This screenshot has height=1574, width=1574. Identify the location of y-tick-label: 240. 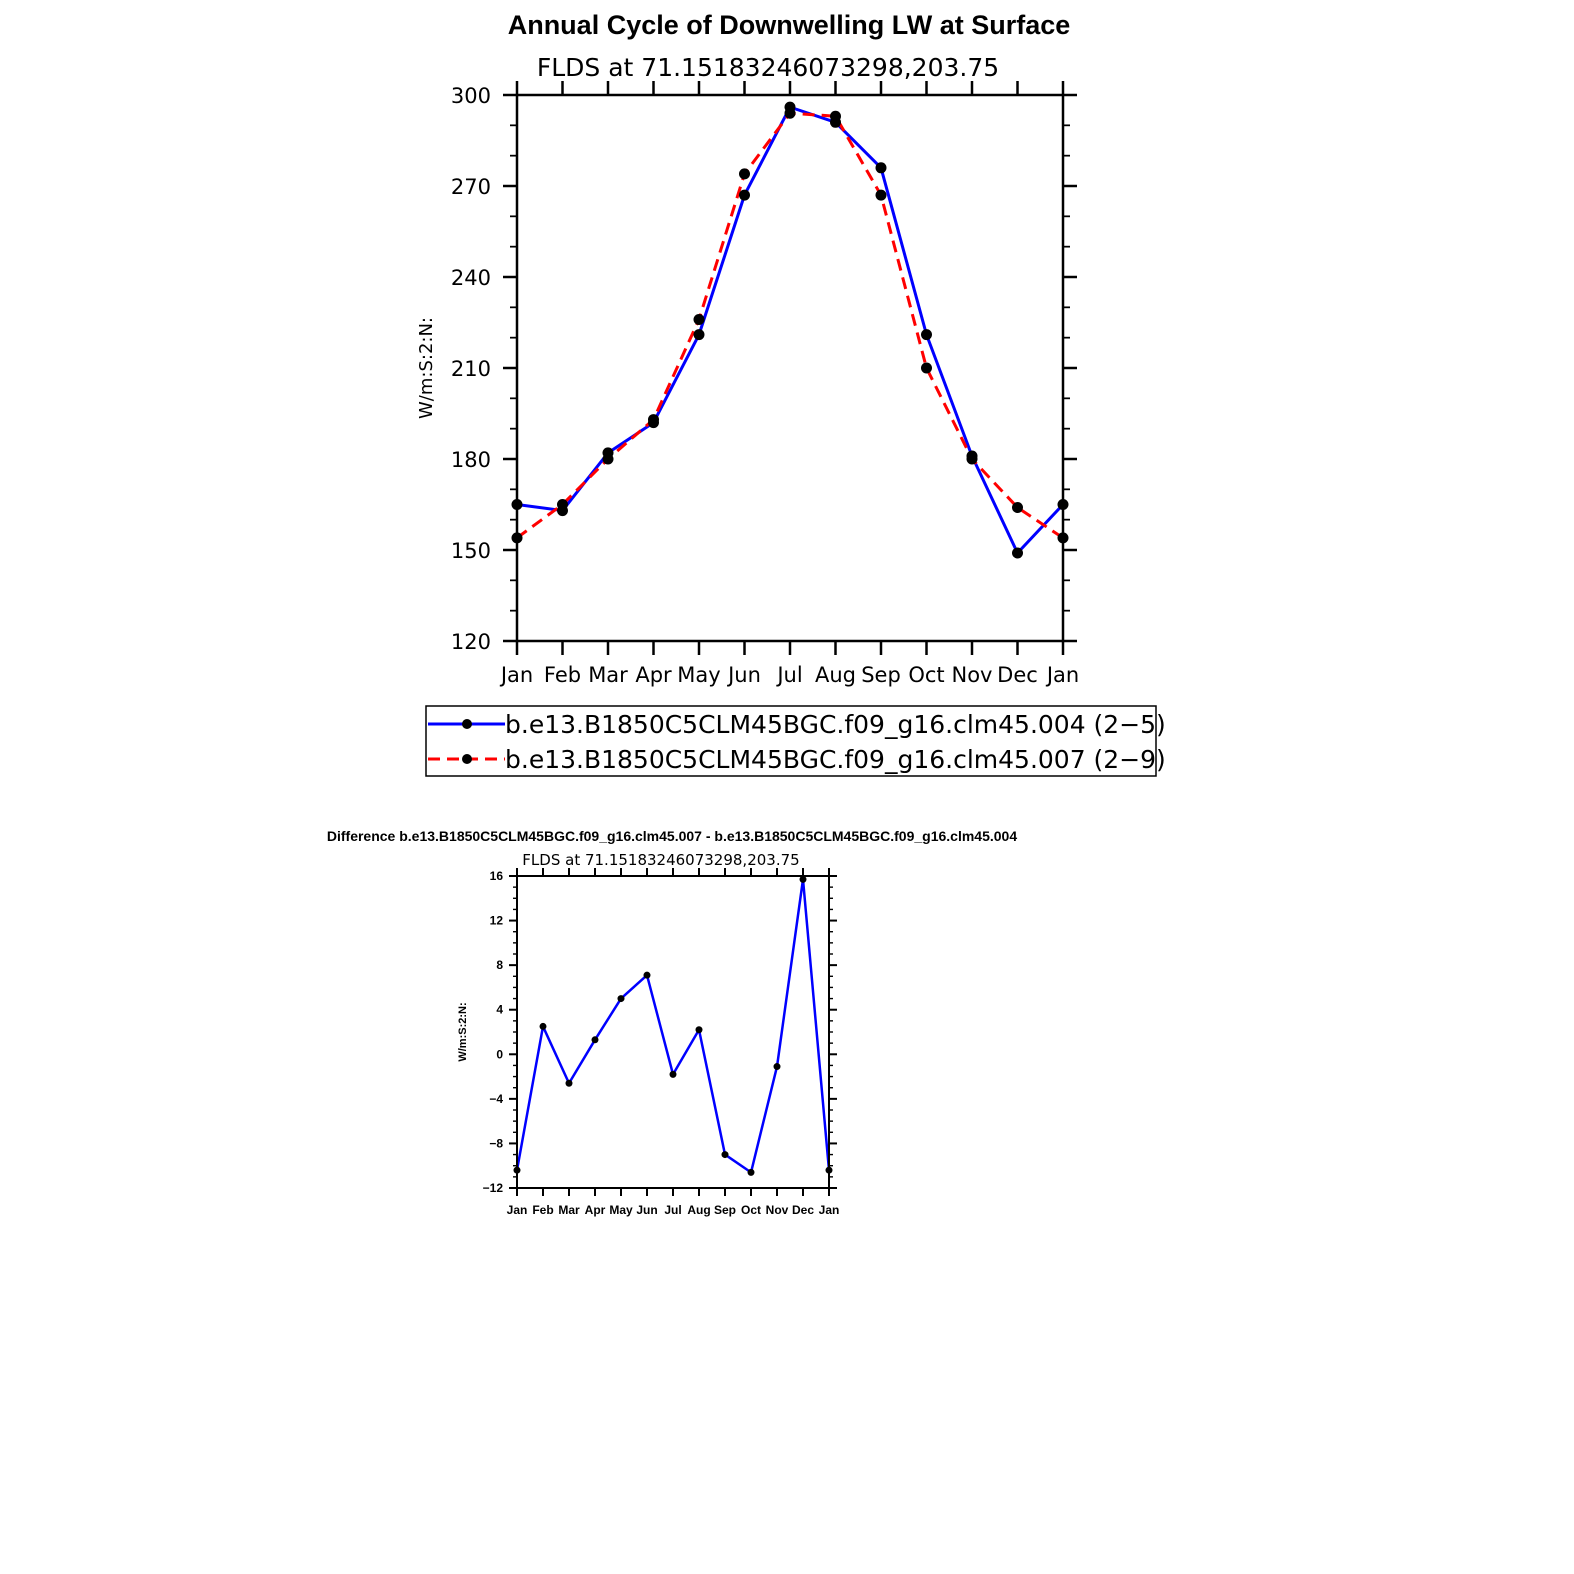
(471, 278).